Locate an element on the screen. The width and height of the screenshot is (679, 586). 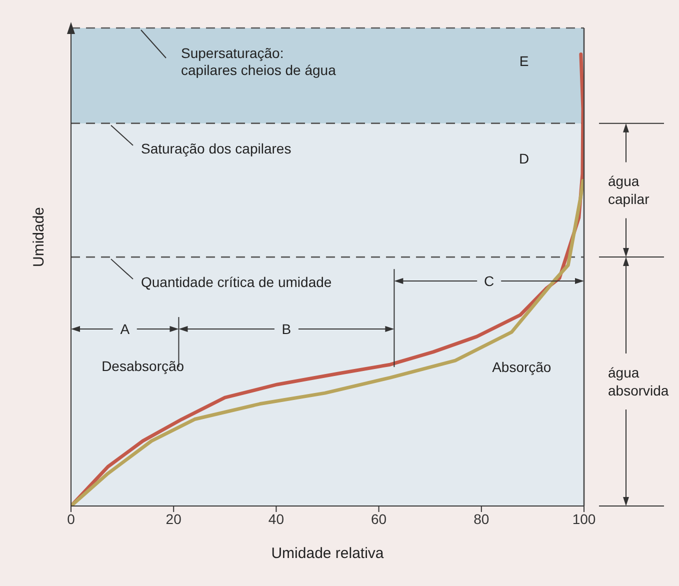
text: água capilar is located at coordinates (629, 190).